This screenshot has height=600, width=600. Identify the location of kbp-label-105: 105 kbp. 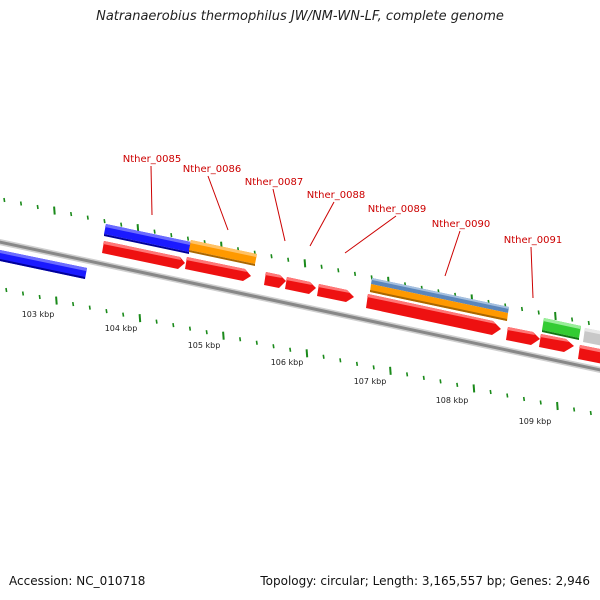
(204, 345).